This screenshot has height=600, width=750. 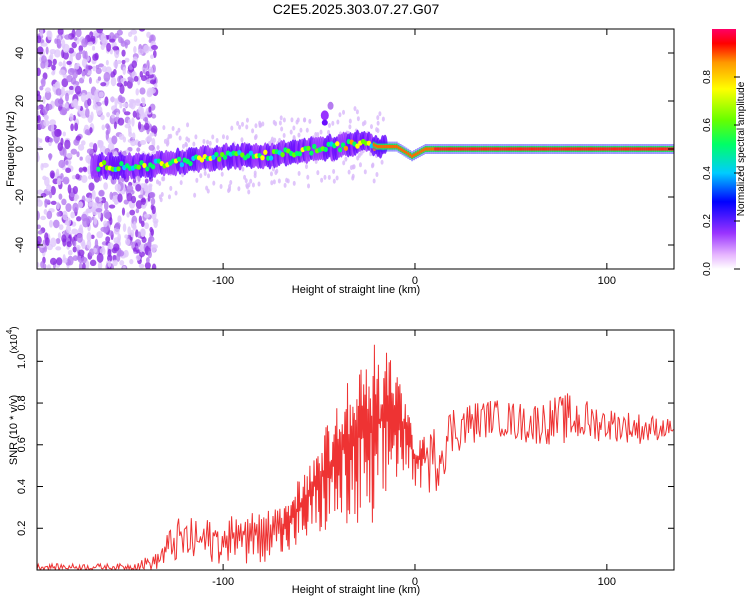 What do you see at coordinates (356, 290) in the screenshot?
I see `spectrogram-x-label: Height of straight line (km)` at bounding box center [356, 290].